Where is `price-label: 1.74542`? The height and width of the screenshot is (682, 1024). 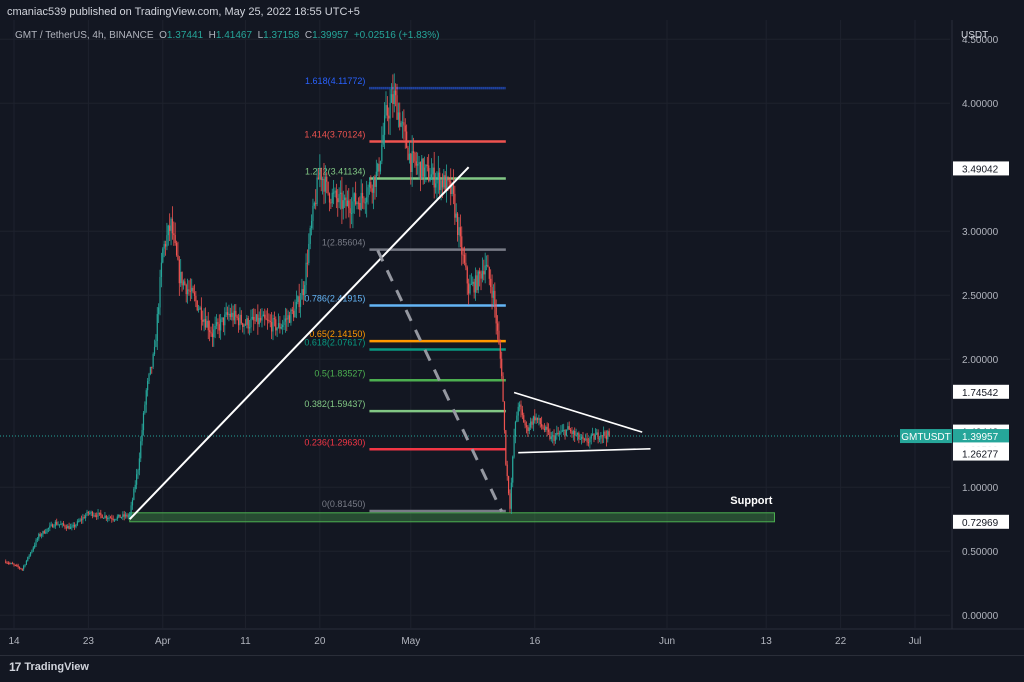
price-label: 1.74542 is located at coordinates (980, 393).